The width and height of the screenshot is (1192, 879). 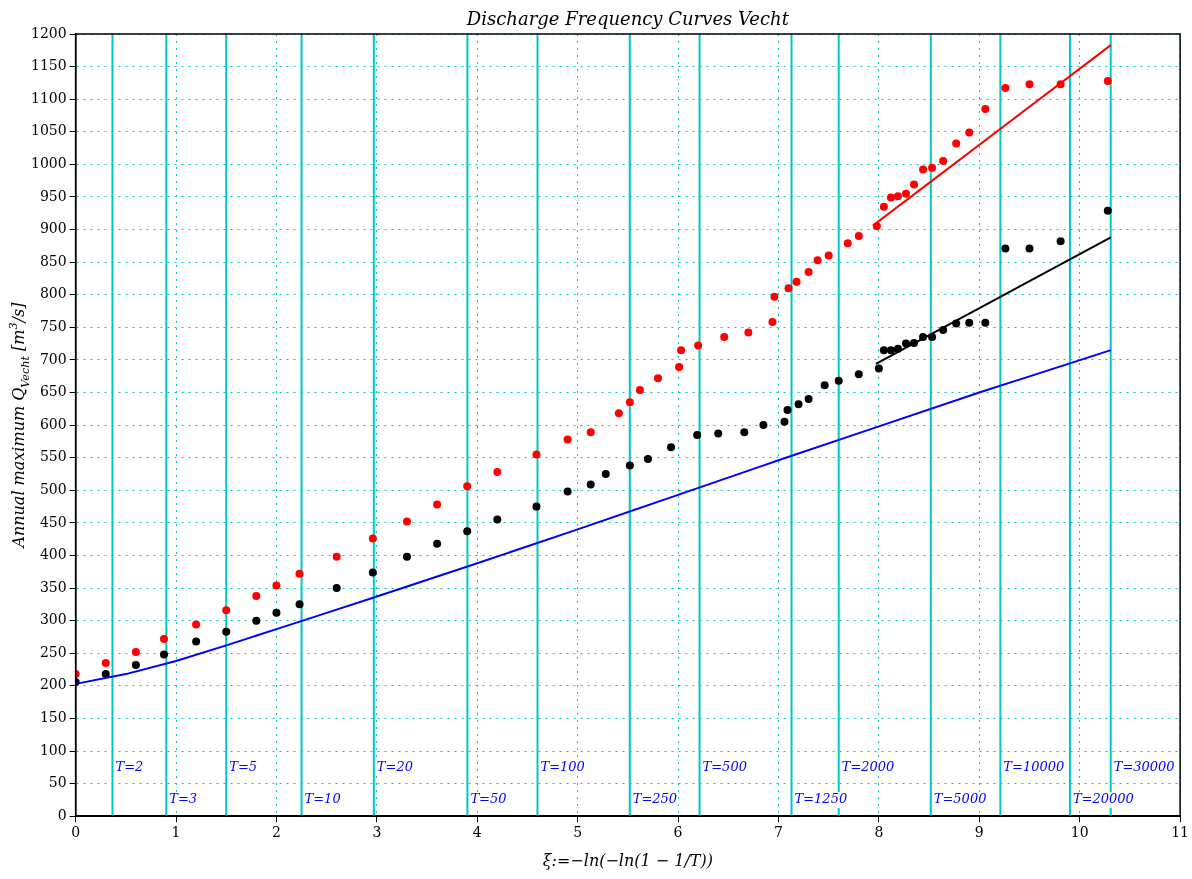 What do you see at coordinates (1034, 766) in the screenshot?
I see `annotation: T=10000` at bounding box center [1034, 766].